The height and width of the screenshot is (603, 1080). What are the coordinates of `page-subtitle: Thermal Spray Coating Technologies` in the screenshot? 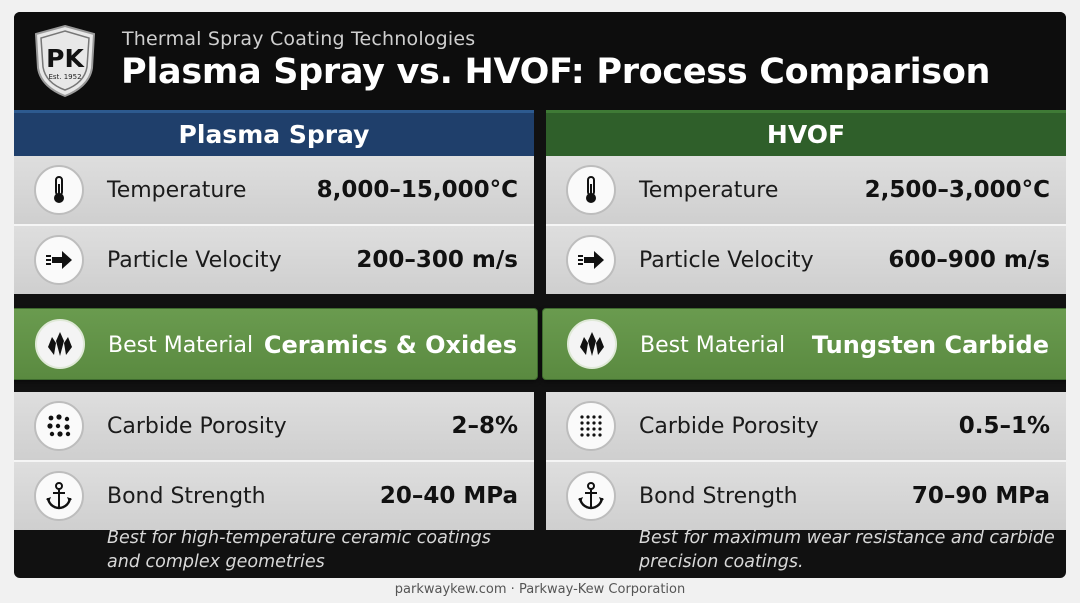 It's located at (299, 39).